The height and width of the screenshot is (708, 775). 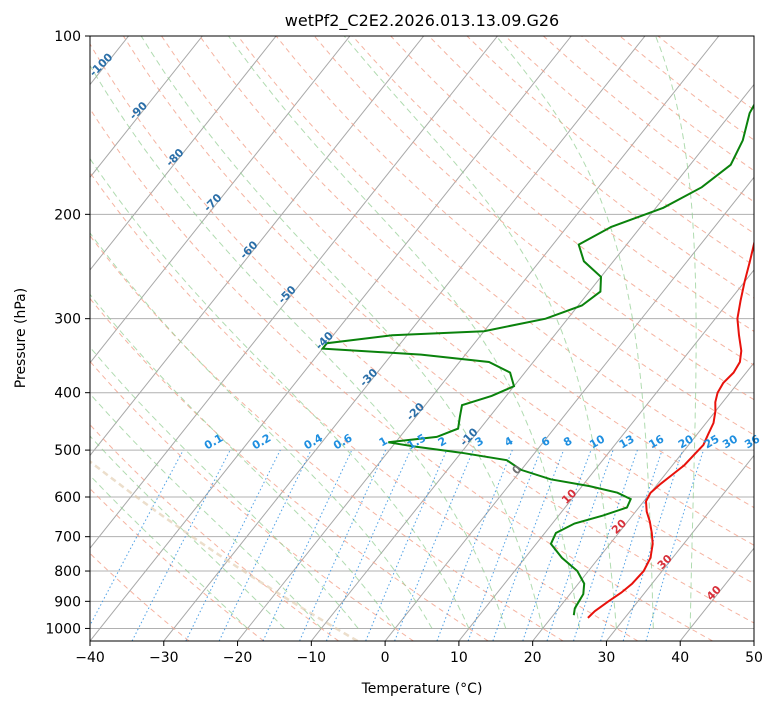 What do you see at coordinates (213, 441) in the screenshot?
I see `mixing-ratio-label: 0.1` at bounding box center [213, 441].